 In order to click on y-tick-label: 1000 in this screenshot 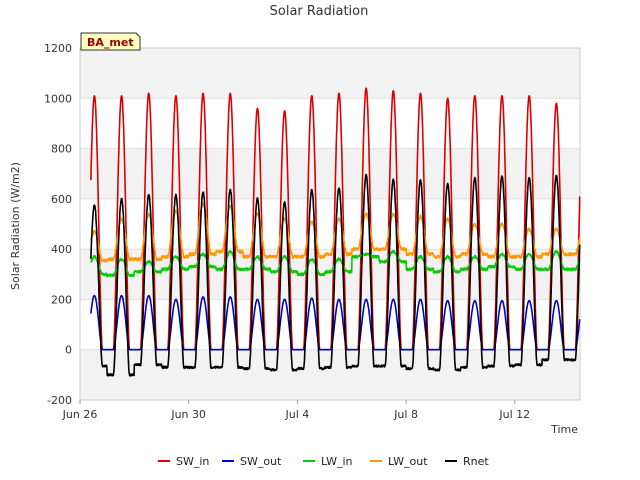, I will do `click(58, 98)`.